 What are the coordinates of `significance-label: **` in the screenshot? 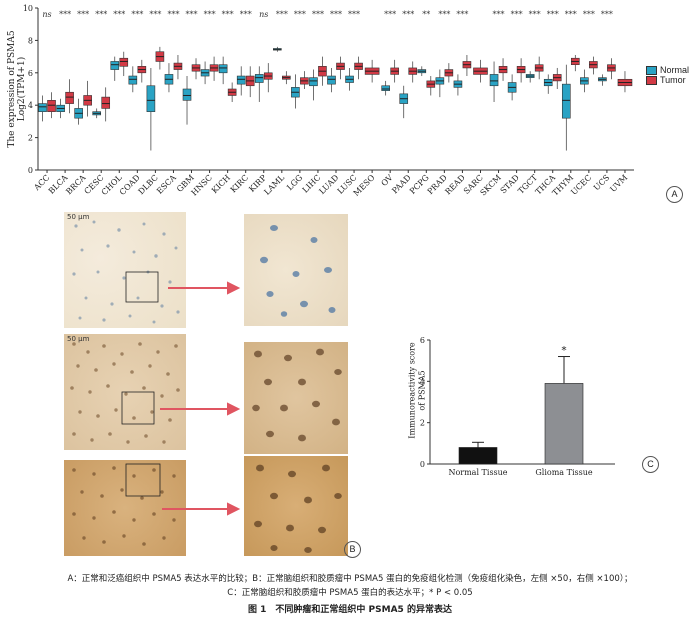 It's located at (426, 14).